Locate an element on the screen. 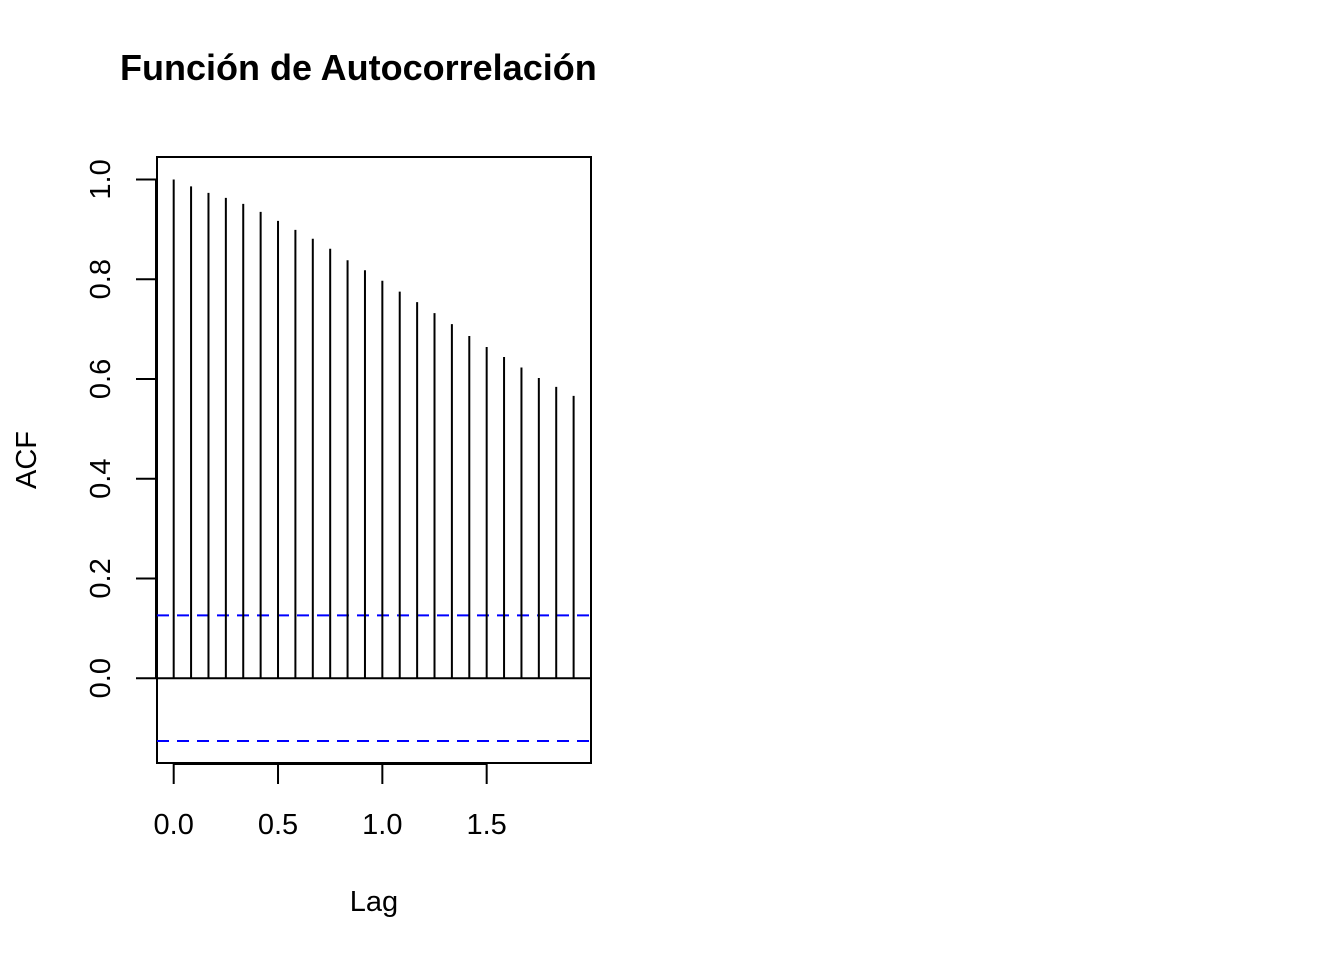  x-axis-label: Lag is located at coordinates (374, 902).